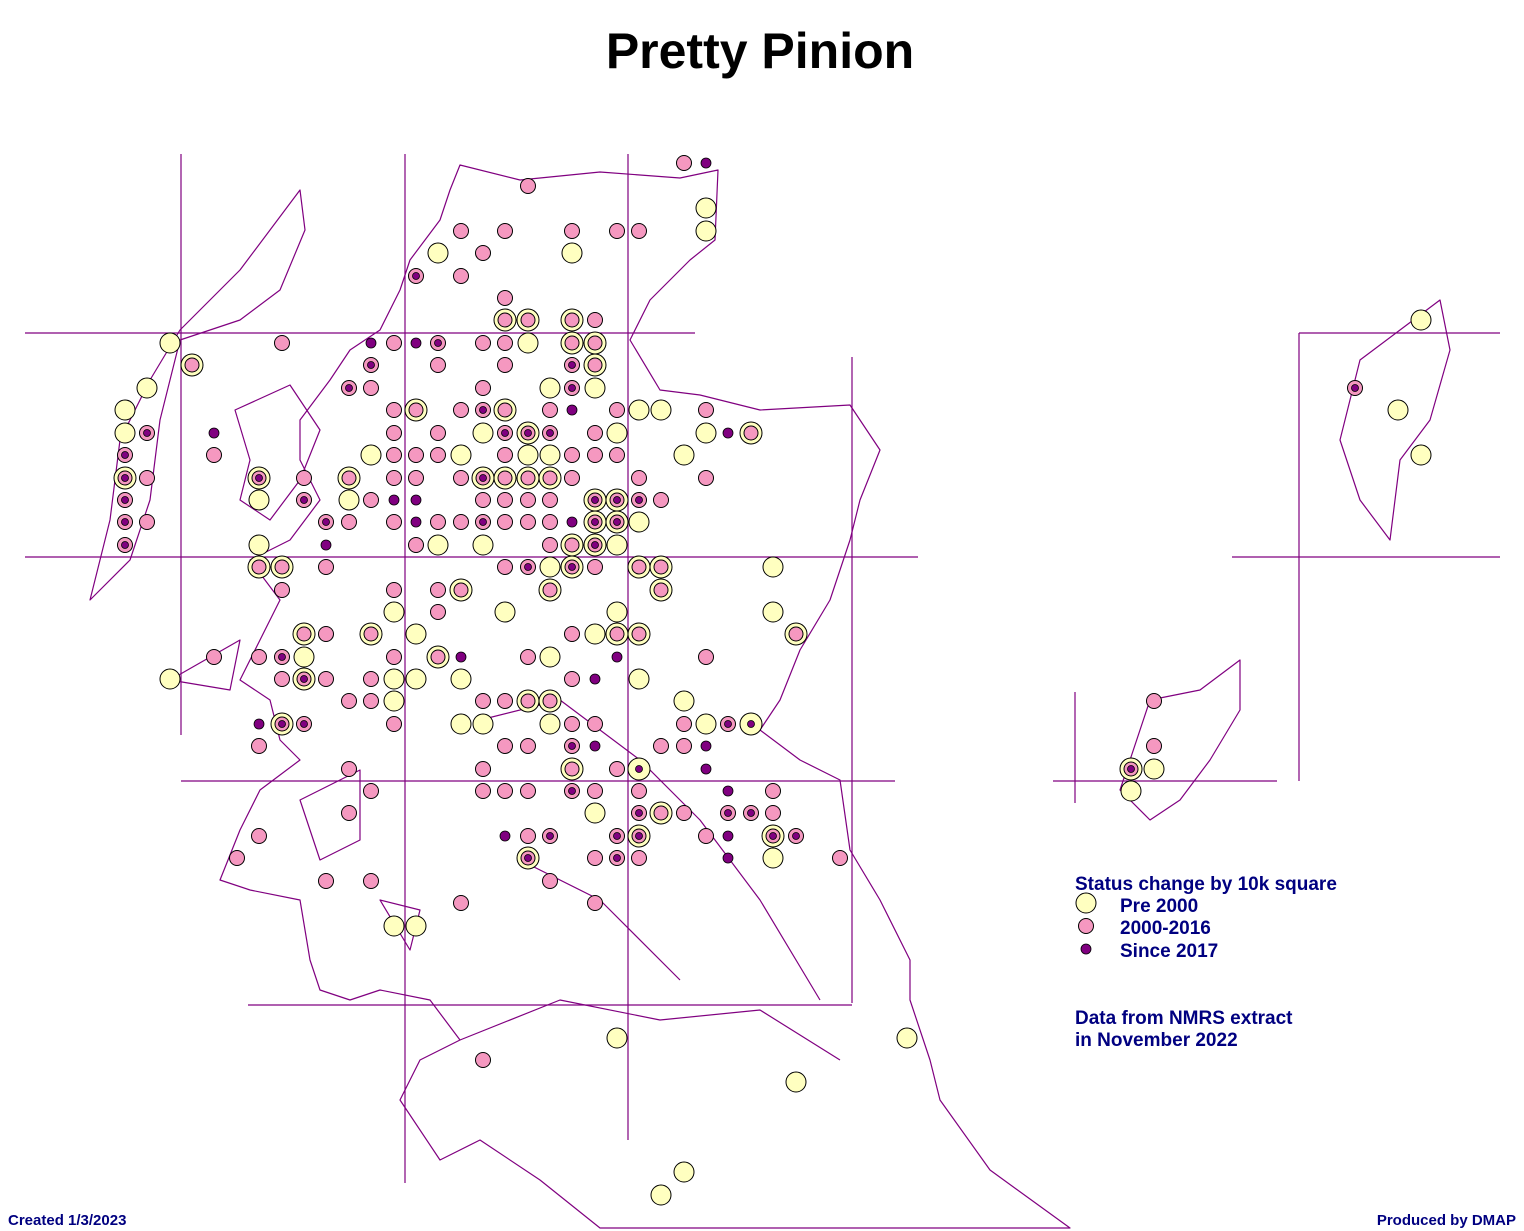 The width and height of the screenshot is (1524, 1231). Describe the element at coordinates (1169, 951) in the screenshot. I see `legend-label: Since 2017` at that location.